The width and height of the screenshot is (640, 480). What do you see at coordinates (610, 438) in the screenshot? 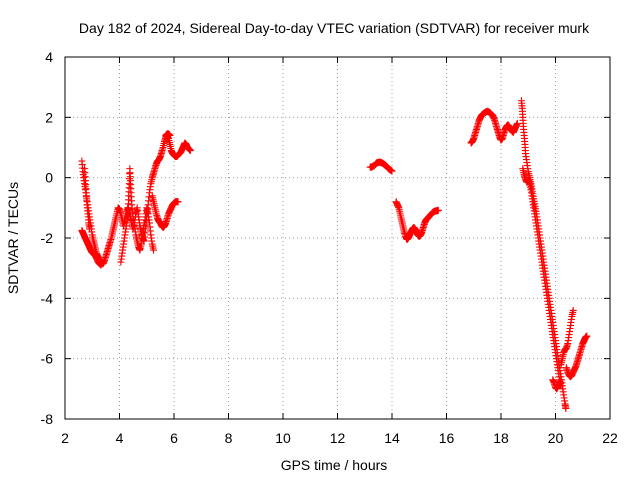
I see `x-tick-label: 22` at bounding box center [610, 438].